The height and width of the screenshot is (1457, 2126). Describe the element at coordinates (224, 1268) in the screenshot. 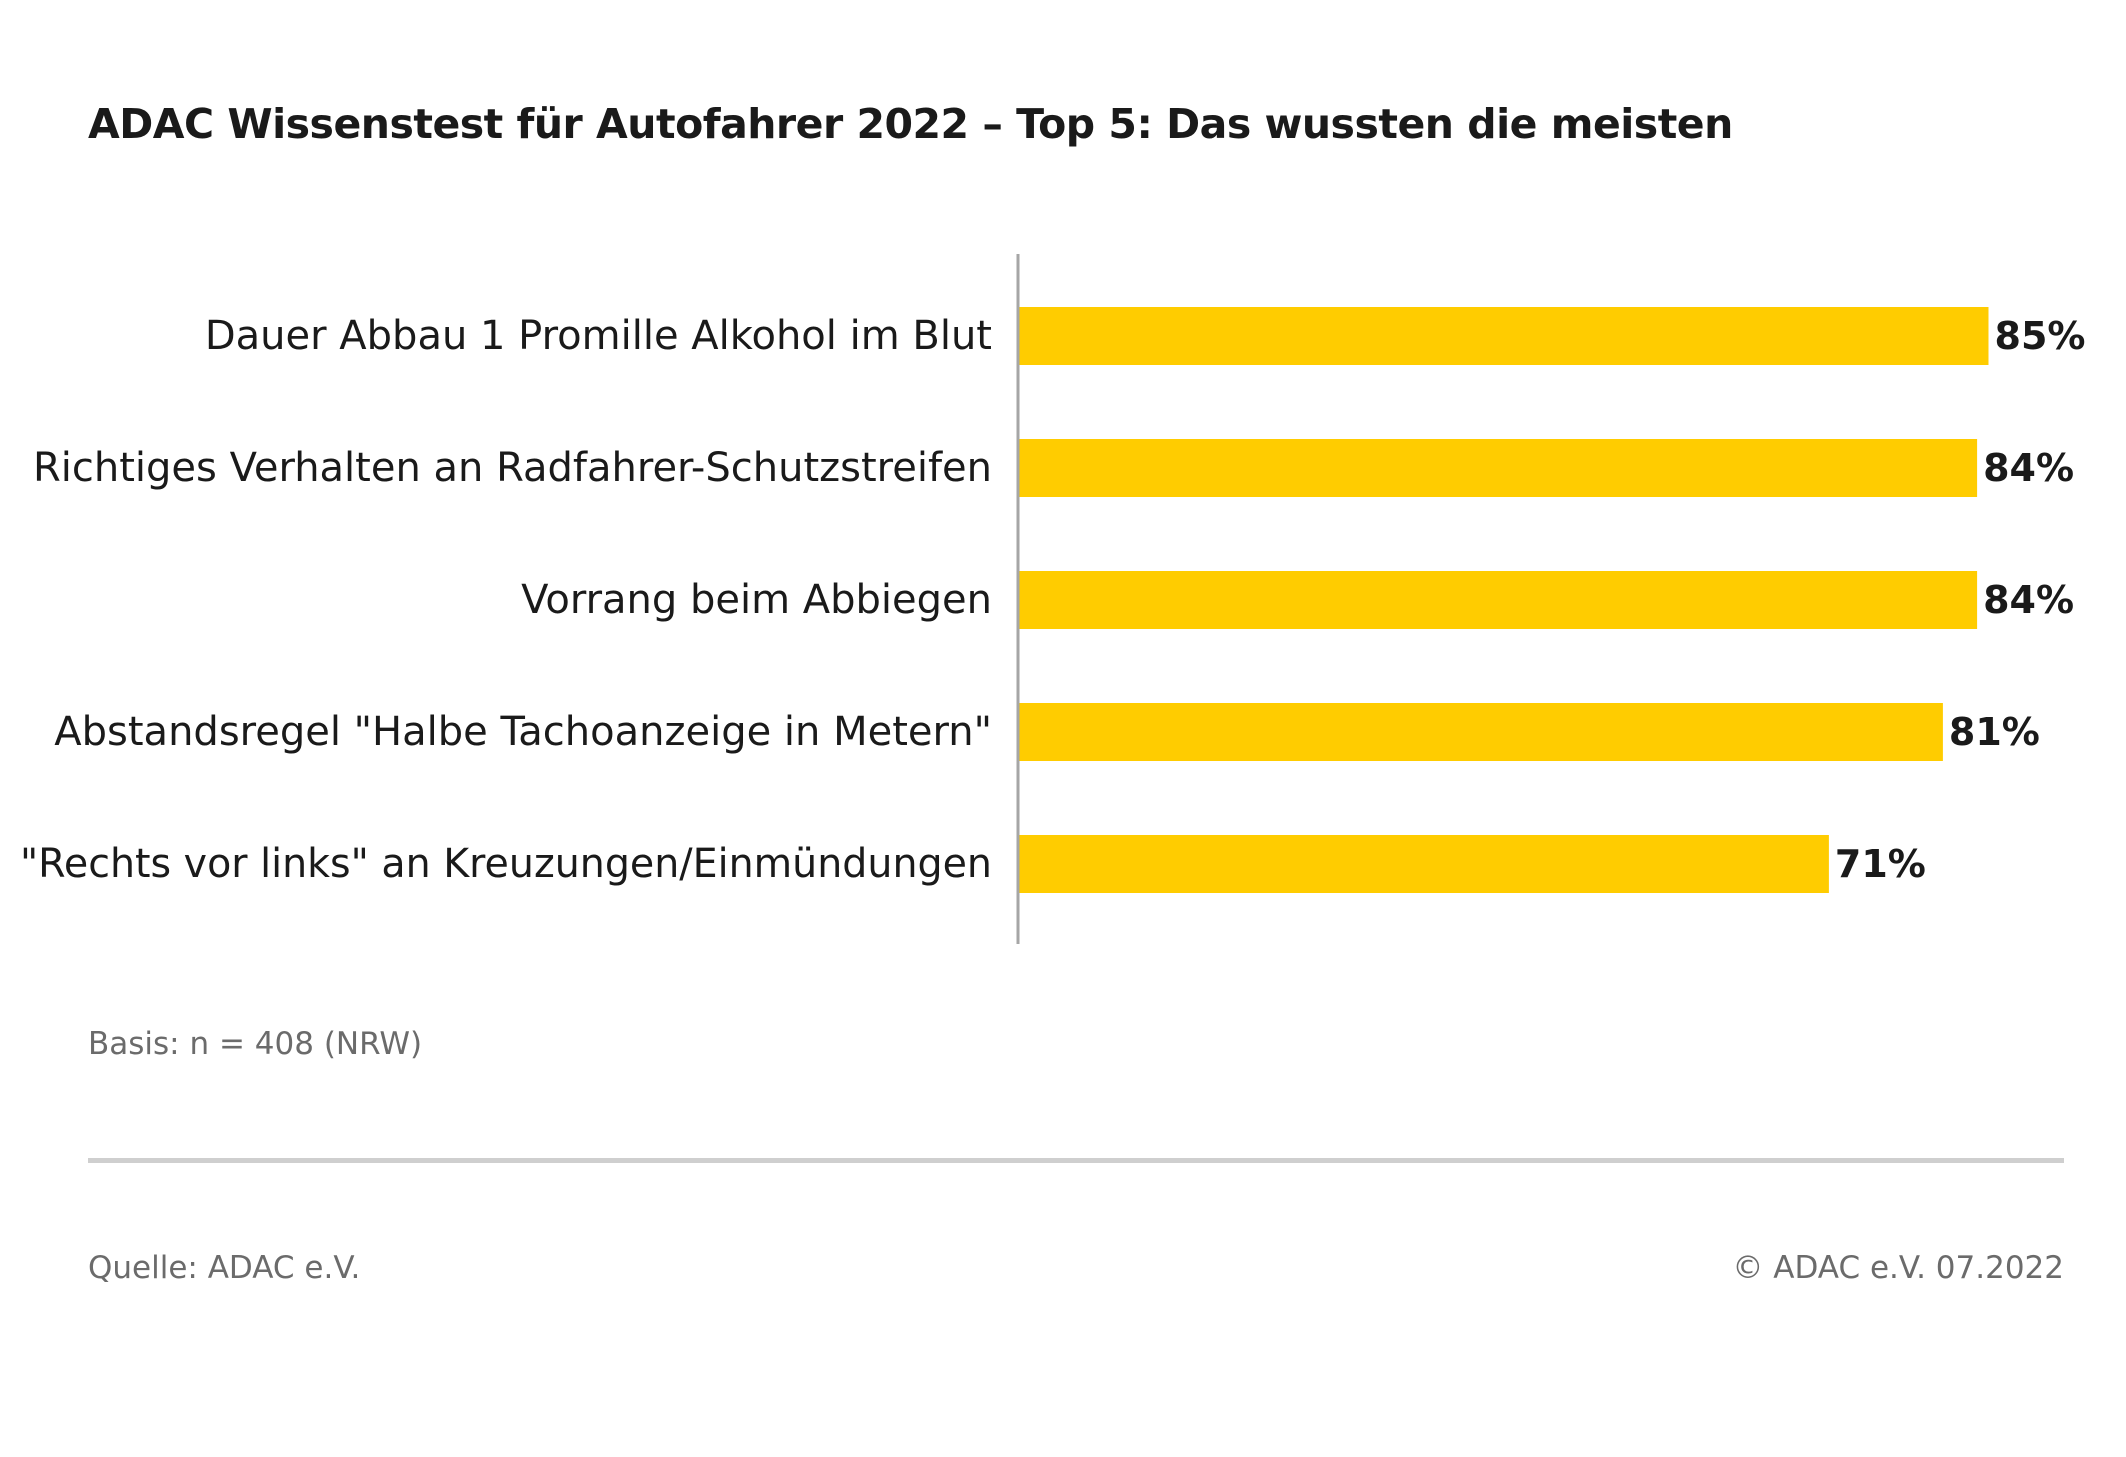

I see `source-note: Quelle: ADAC e.V.` at that location.